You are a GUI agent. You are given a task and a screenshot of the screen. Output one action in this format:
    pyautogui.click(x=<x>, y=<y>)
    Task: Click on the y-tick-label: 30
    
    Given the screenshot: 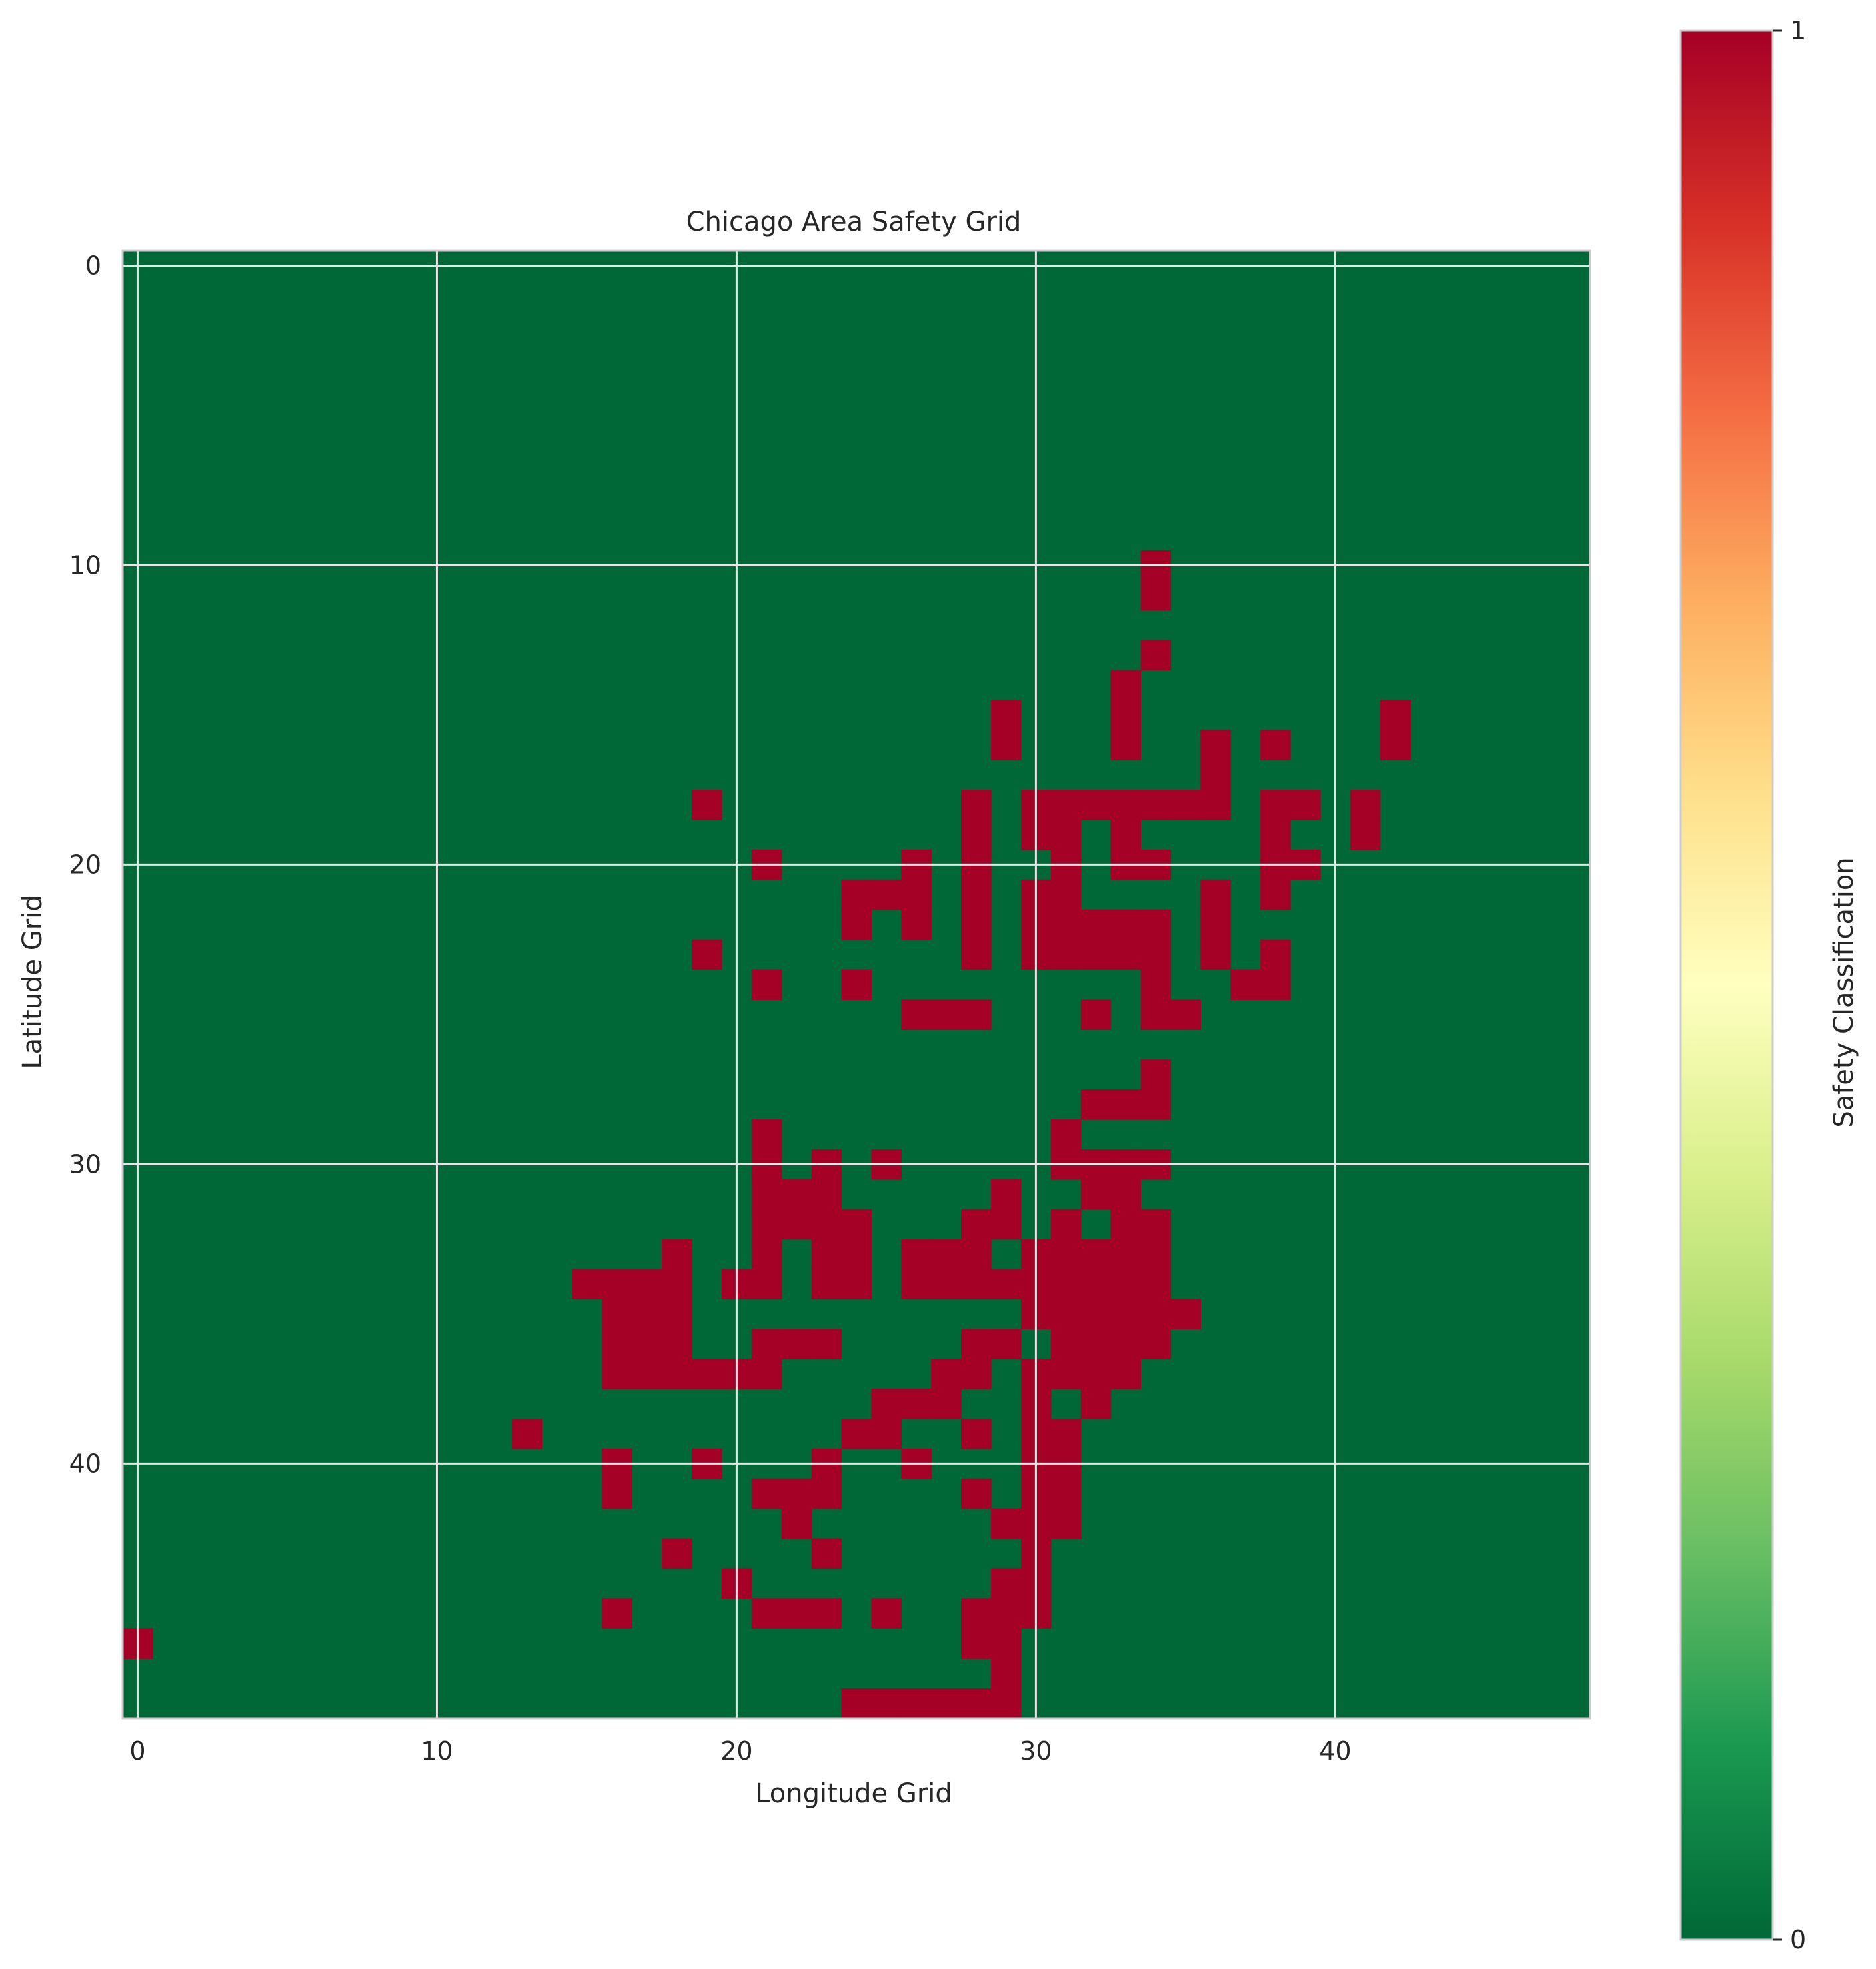 What is the action you would take?
    pyautogui.click(x=85, y=1164)
    